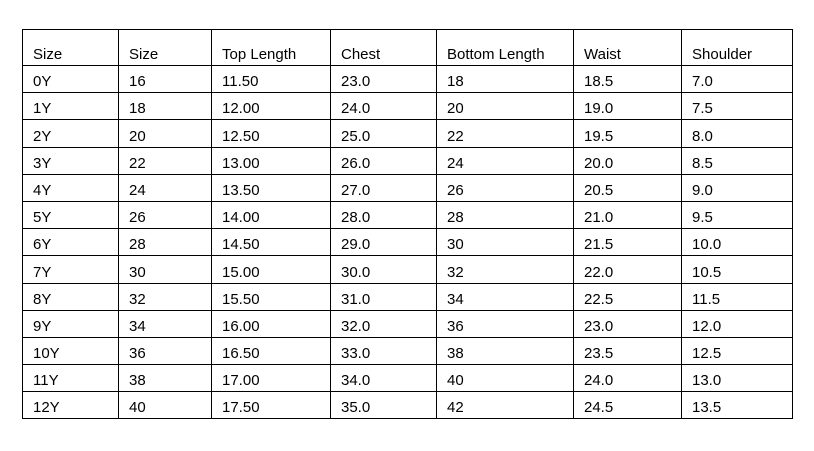 The width and height of the screenshot is (814, 451). I want to click on table-row: 10Y 36 16.50 33.0 38 23.5 12.5, so click(407, 351).